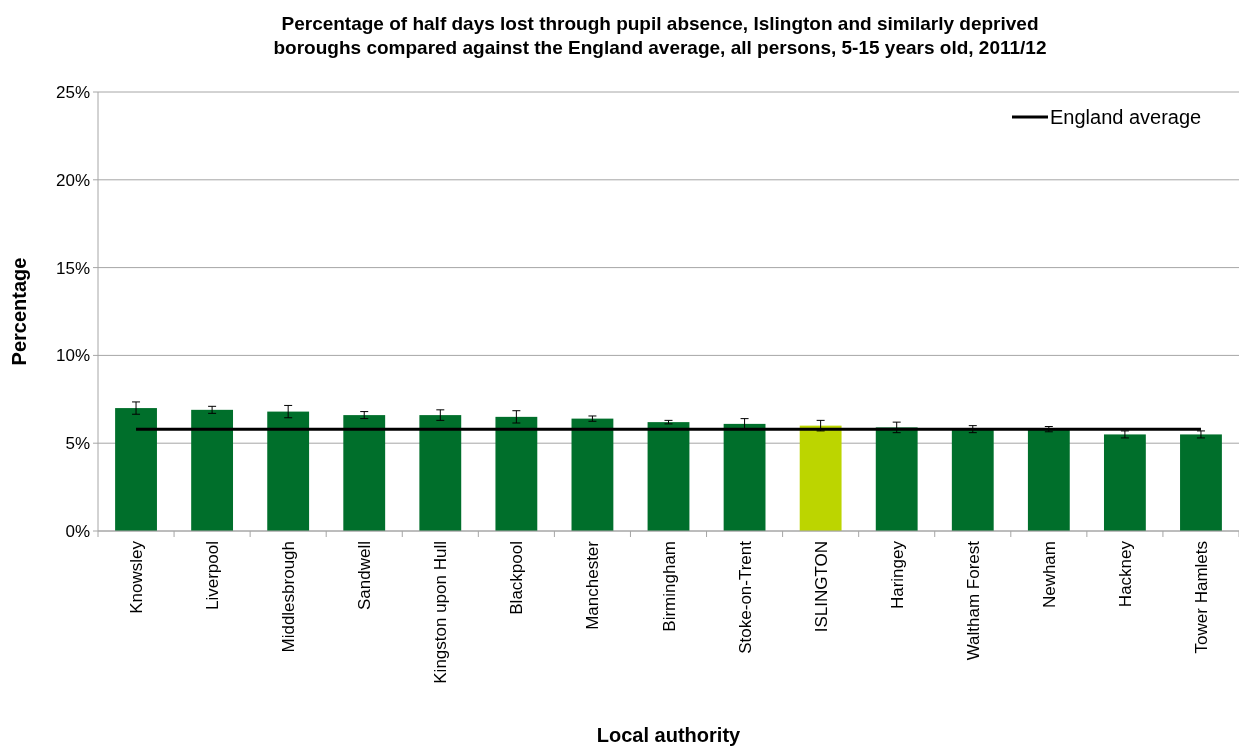 This screenshot has width=1239, height=747. What do you see at coordinates (77, 444) in the screenshot?
I see `y-tick-label: 5%` at bounding box center [77, 444].